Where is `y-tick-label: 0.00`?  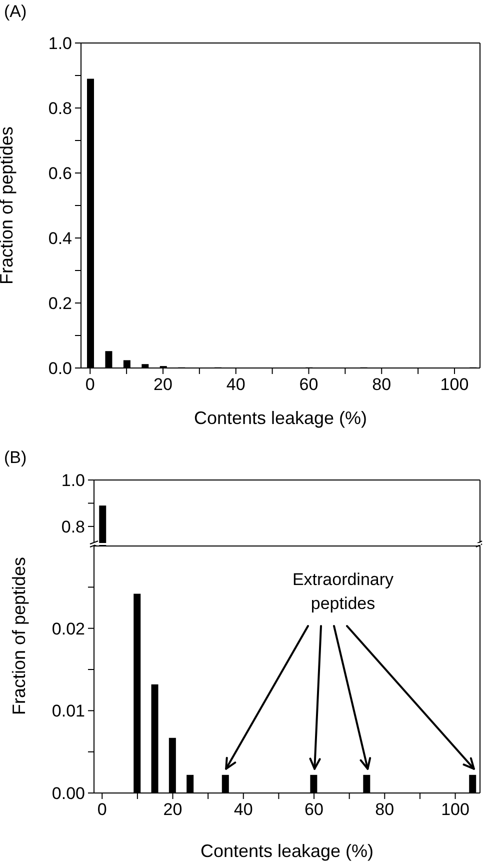 y-tick-label: 0.00 is located at coordinates (68, 794).